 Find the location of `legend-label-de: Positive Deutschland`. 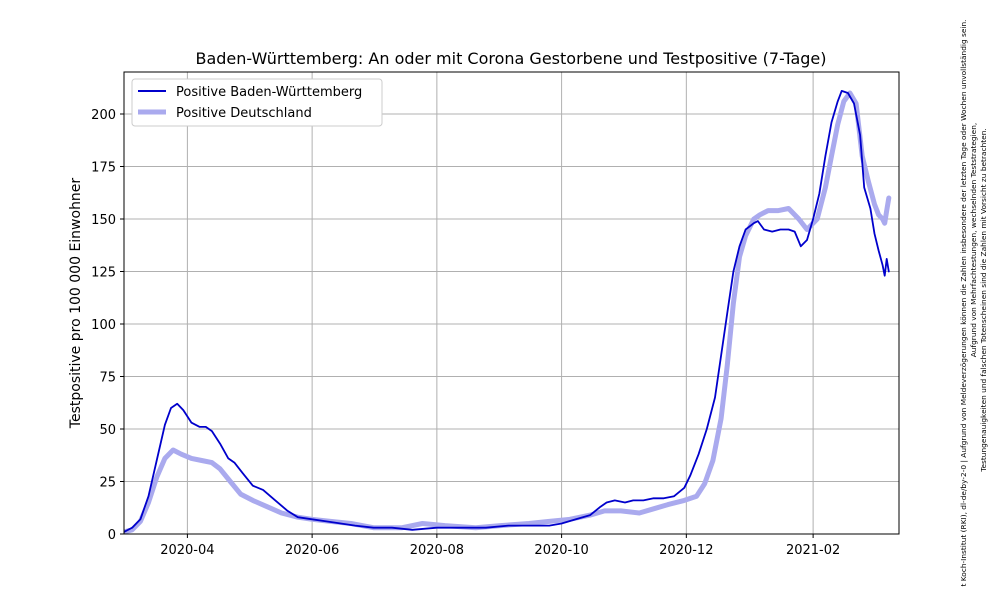

legend-label-de: Positive Deutschland is located at coordinates (244, 113).